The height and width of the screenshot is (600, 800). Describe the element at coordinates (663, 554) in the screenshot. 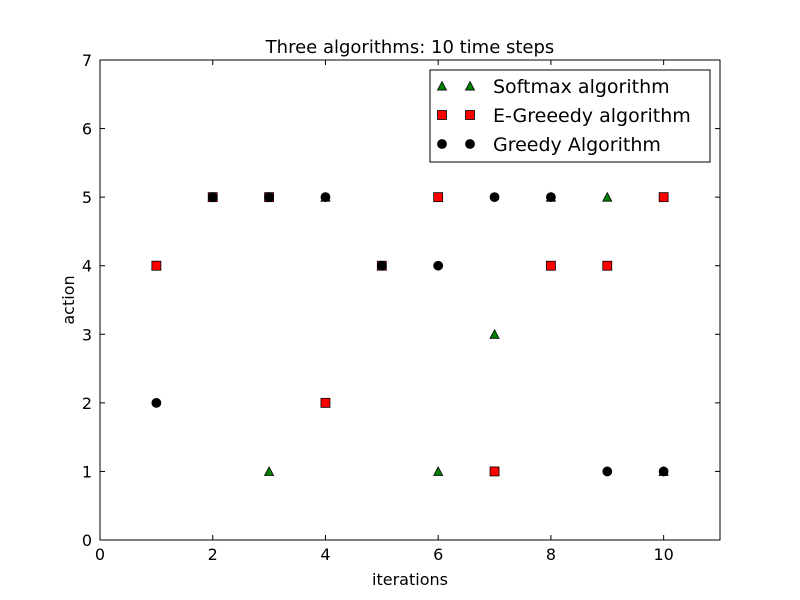

I see `x-tick-label: 10` at that location.